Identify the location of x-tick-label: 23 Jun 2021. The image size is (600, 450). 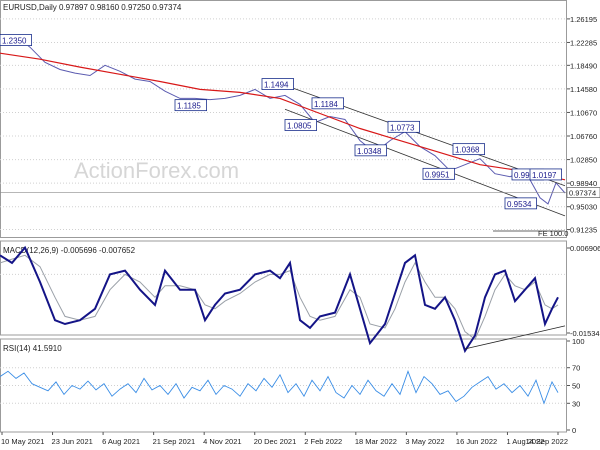
(72, 441).